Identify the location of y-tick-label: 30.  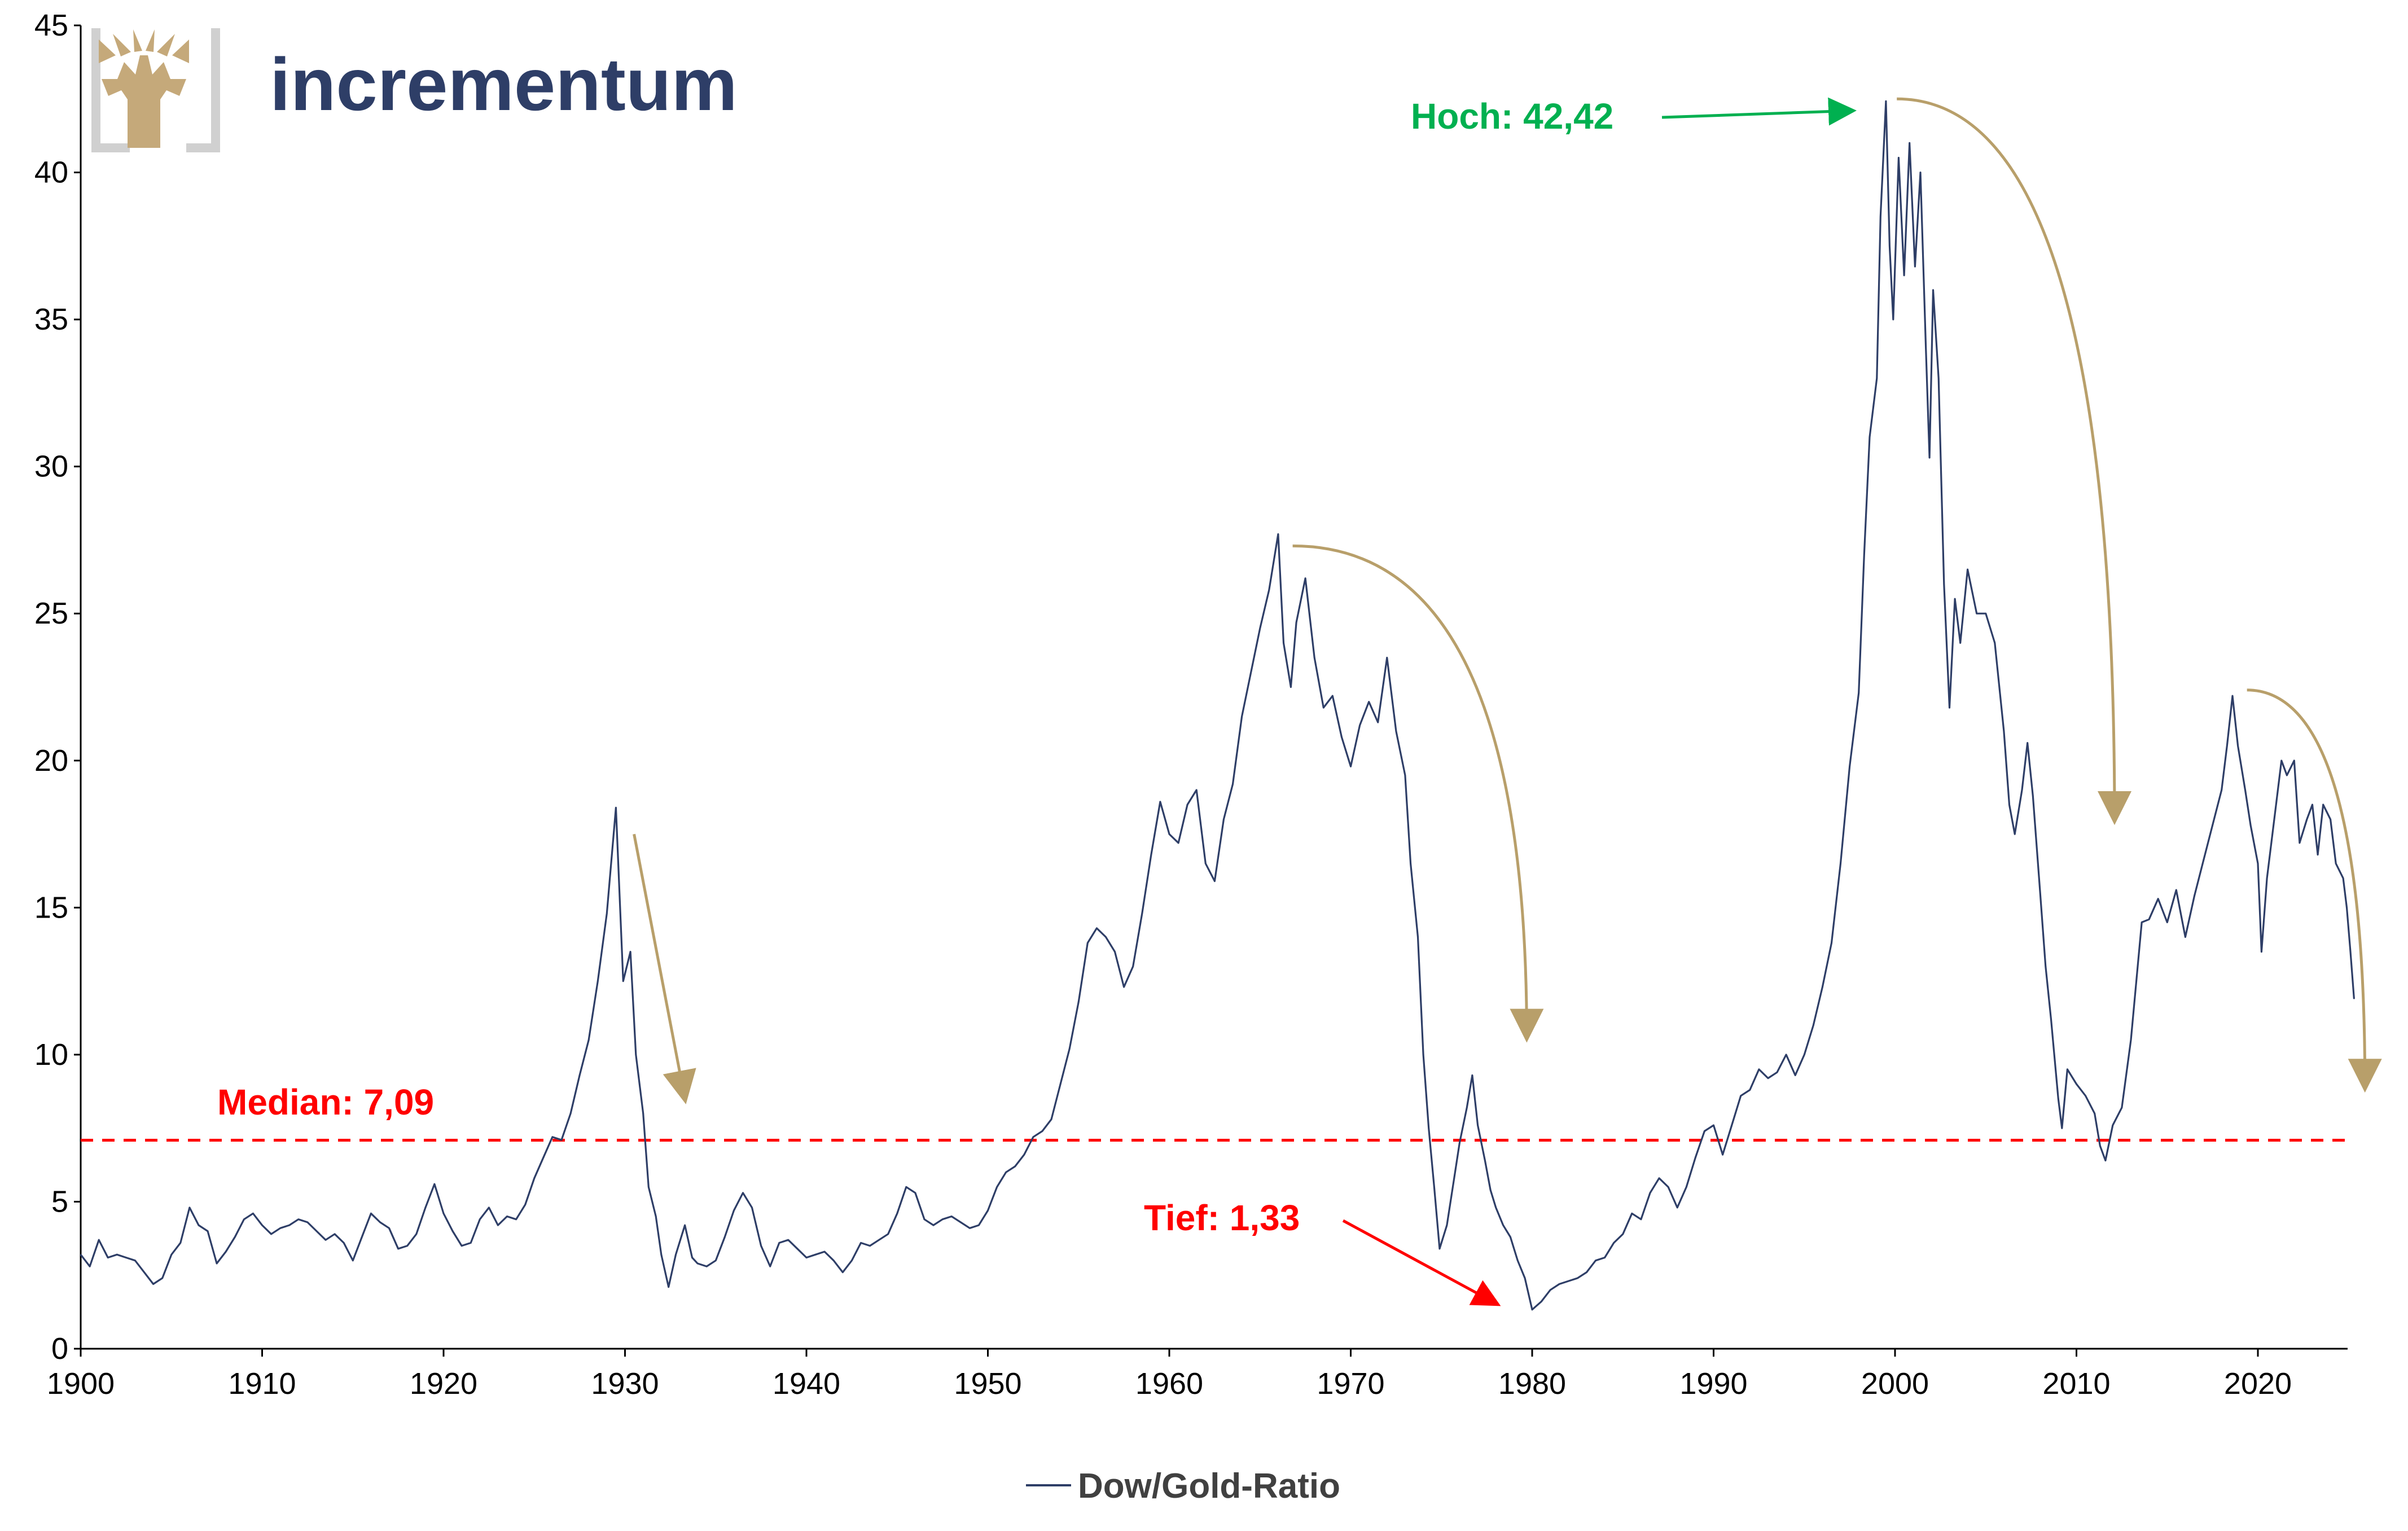
(51, 467).